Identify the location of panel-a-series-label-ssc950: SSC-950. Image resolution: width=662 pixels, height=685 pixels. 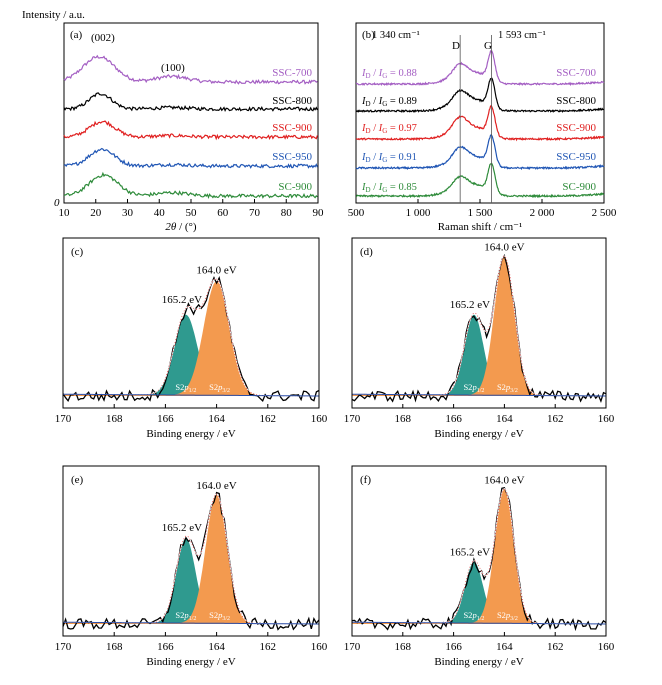
(292, 157).